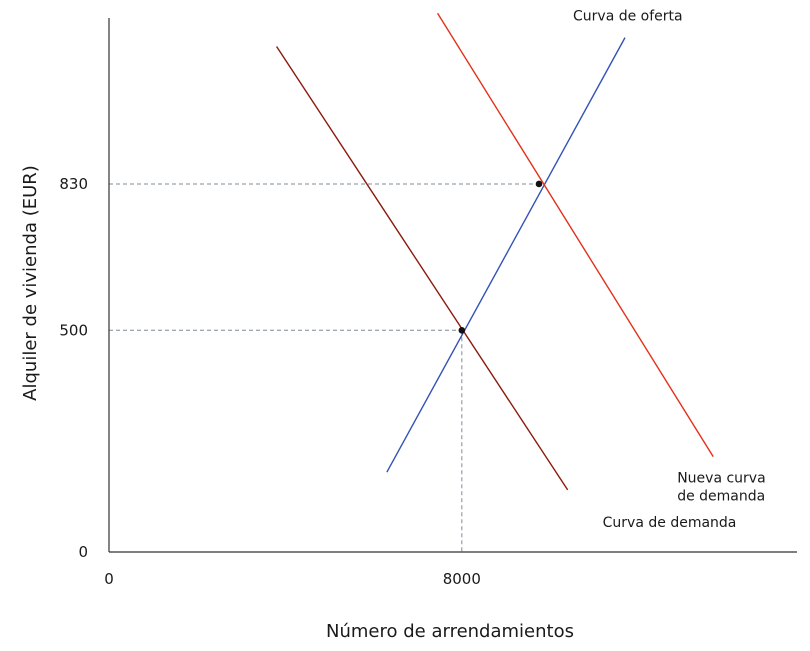  I want to click on series-label-supply: Curva de oferta, so click(628, 17).